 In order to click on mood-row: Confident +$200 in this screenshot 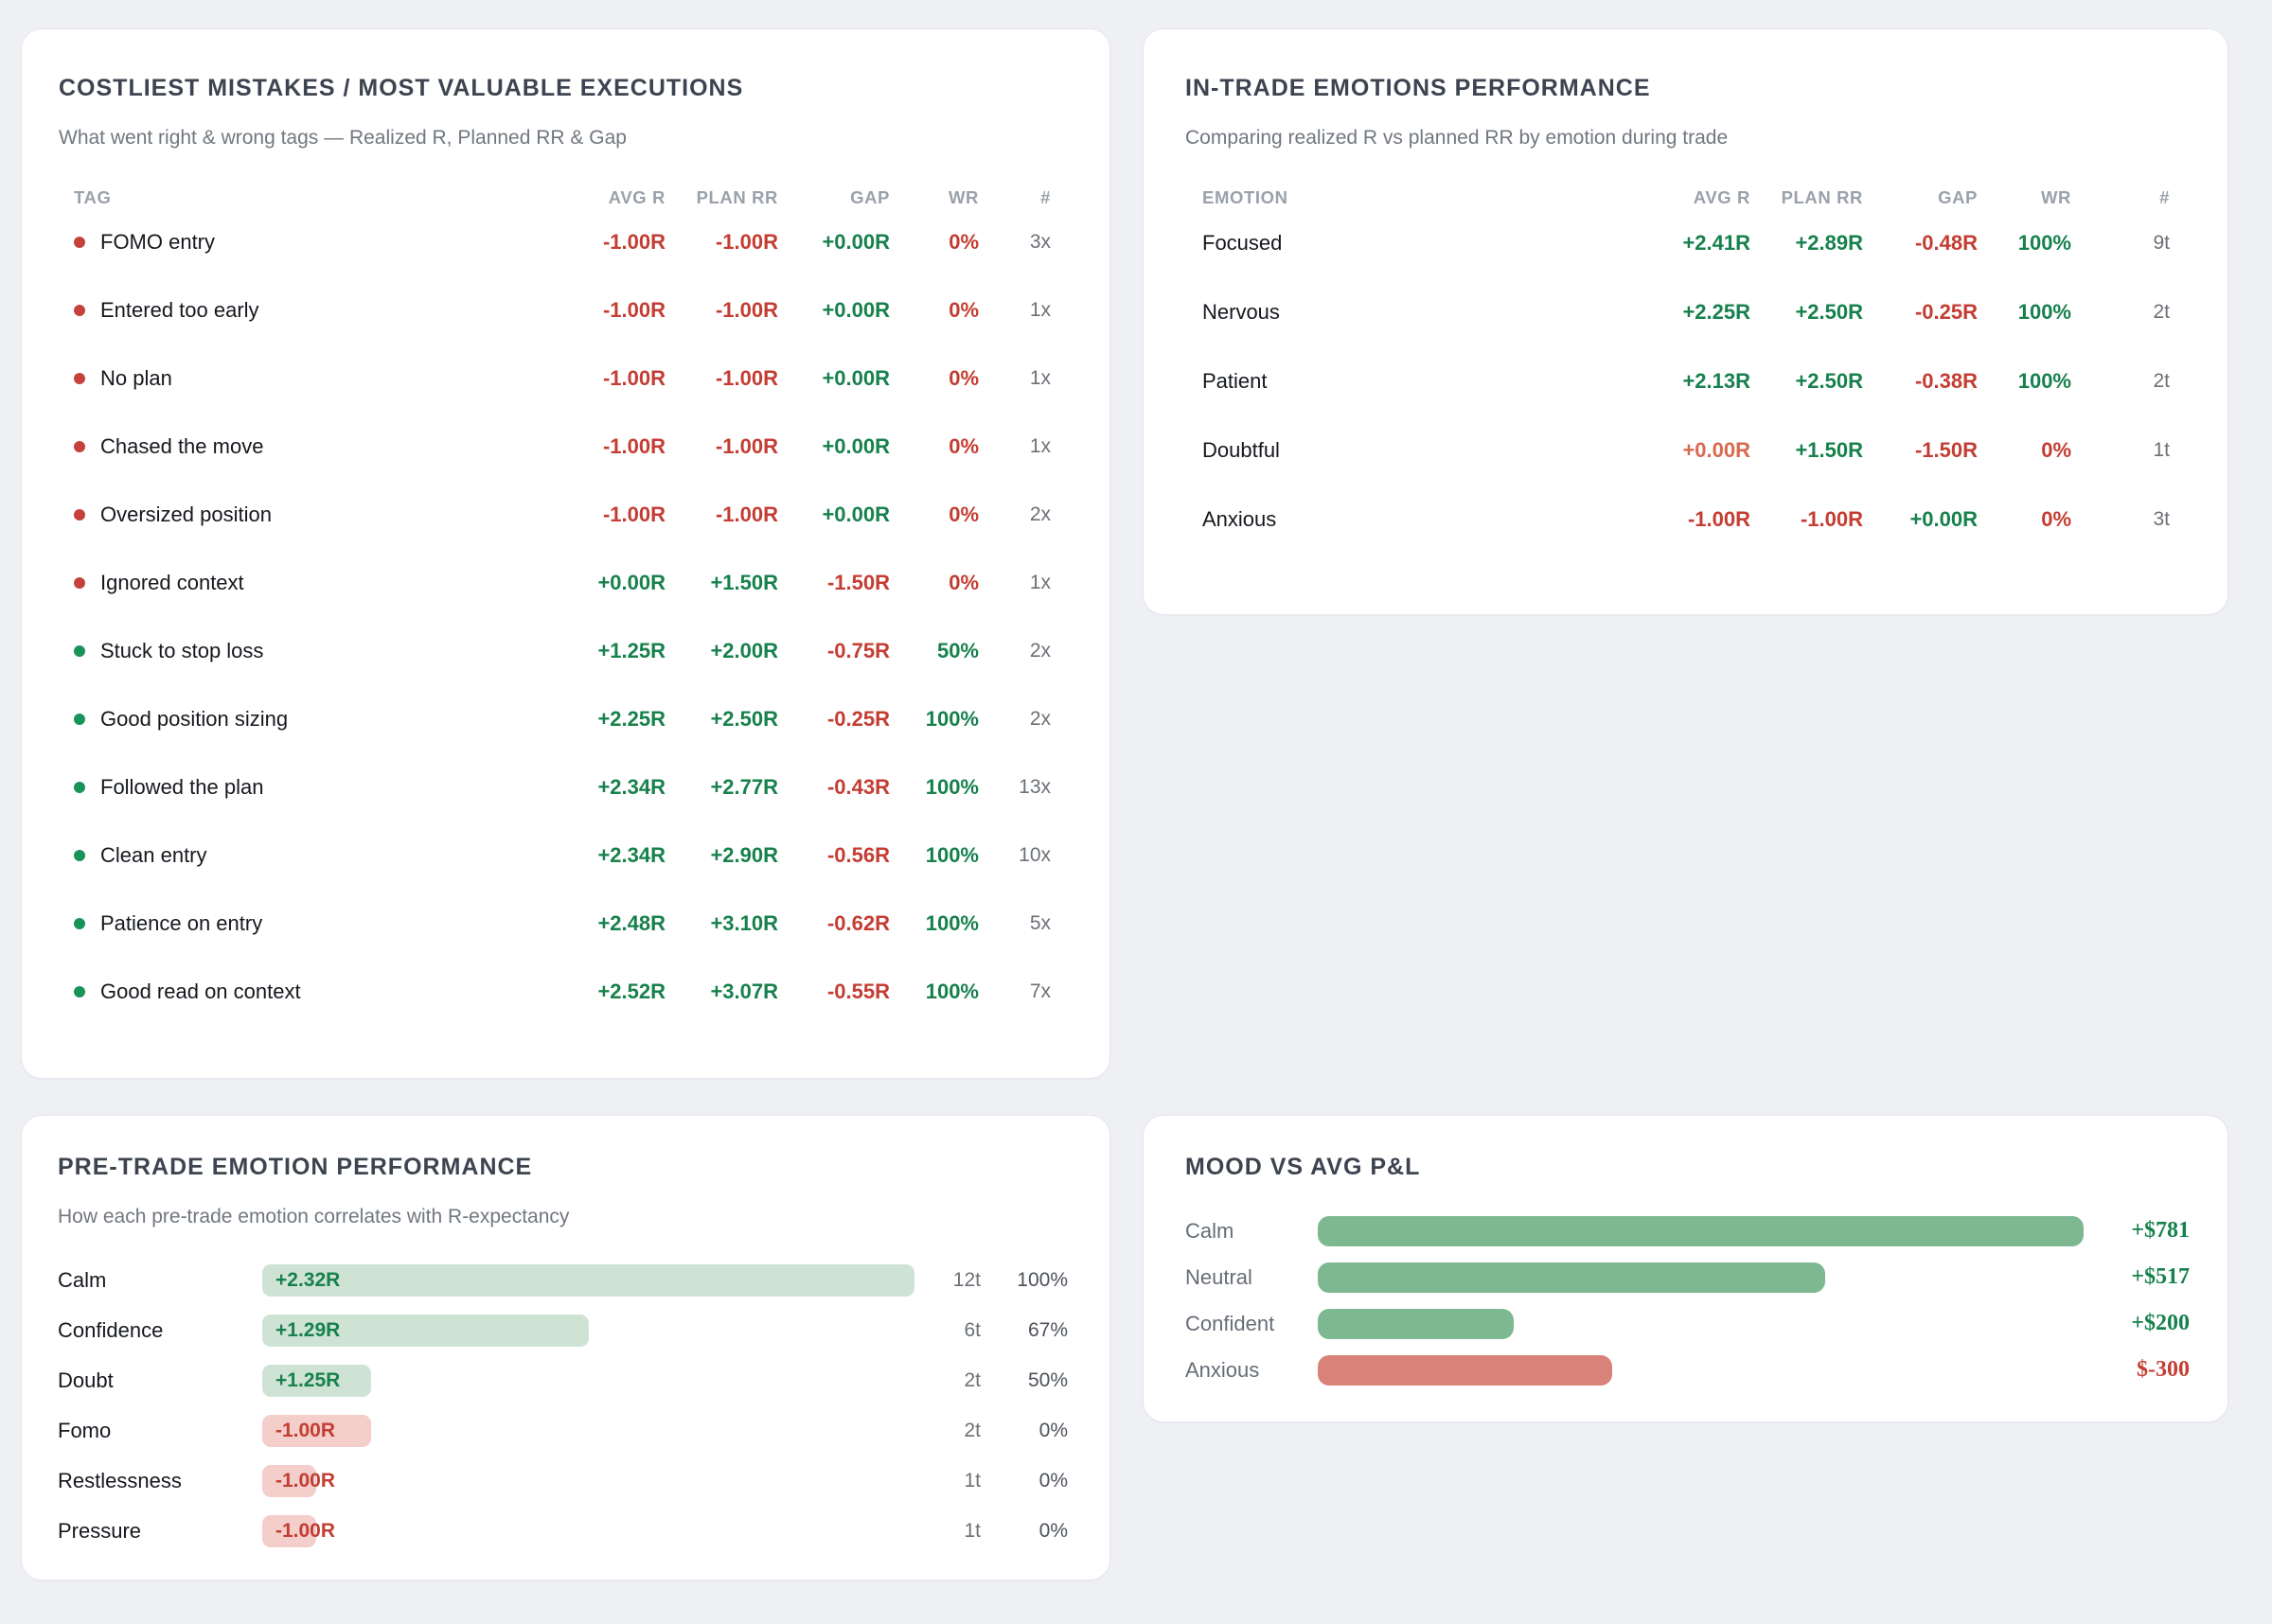, I will do `click(1687, 1323)`.